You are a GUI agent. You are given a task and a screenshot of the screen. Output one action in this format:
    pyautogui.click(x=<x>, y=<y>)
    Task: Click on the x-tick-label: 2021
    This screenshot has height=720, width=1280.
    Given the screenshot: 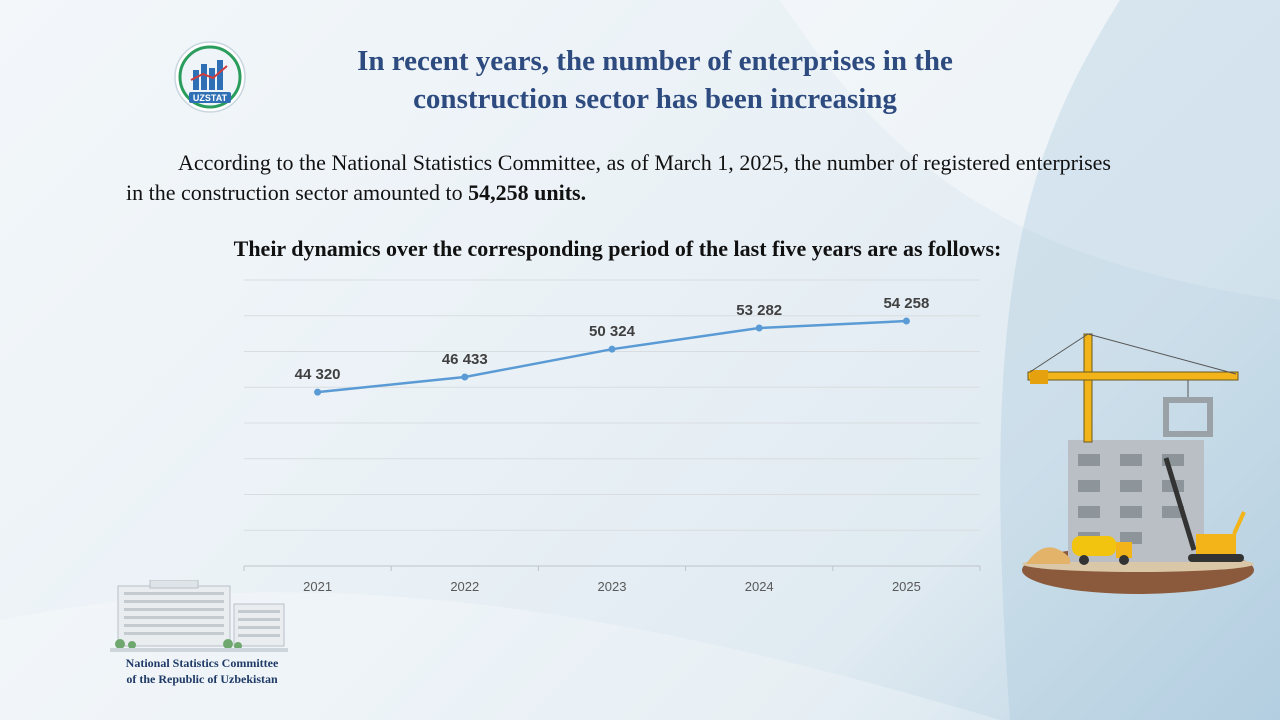 What is the action you would take?
    pyautogui.click(x=317, y=586)
    